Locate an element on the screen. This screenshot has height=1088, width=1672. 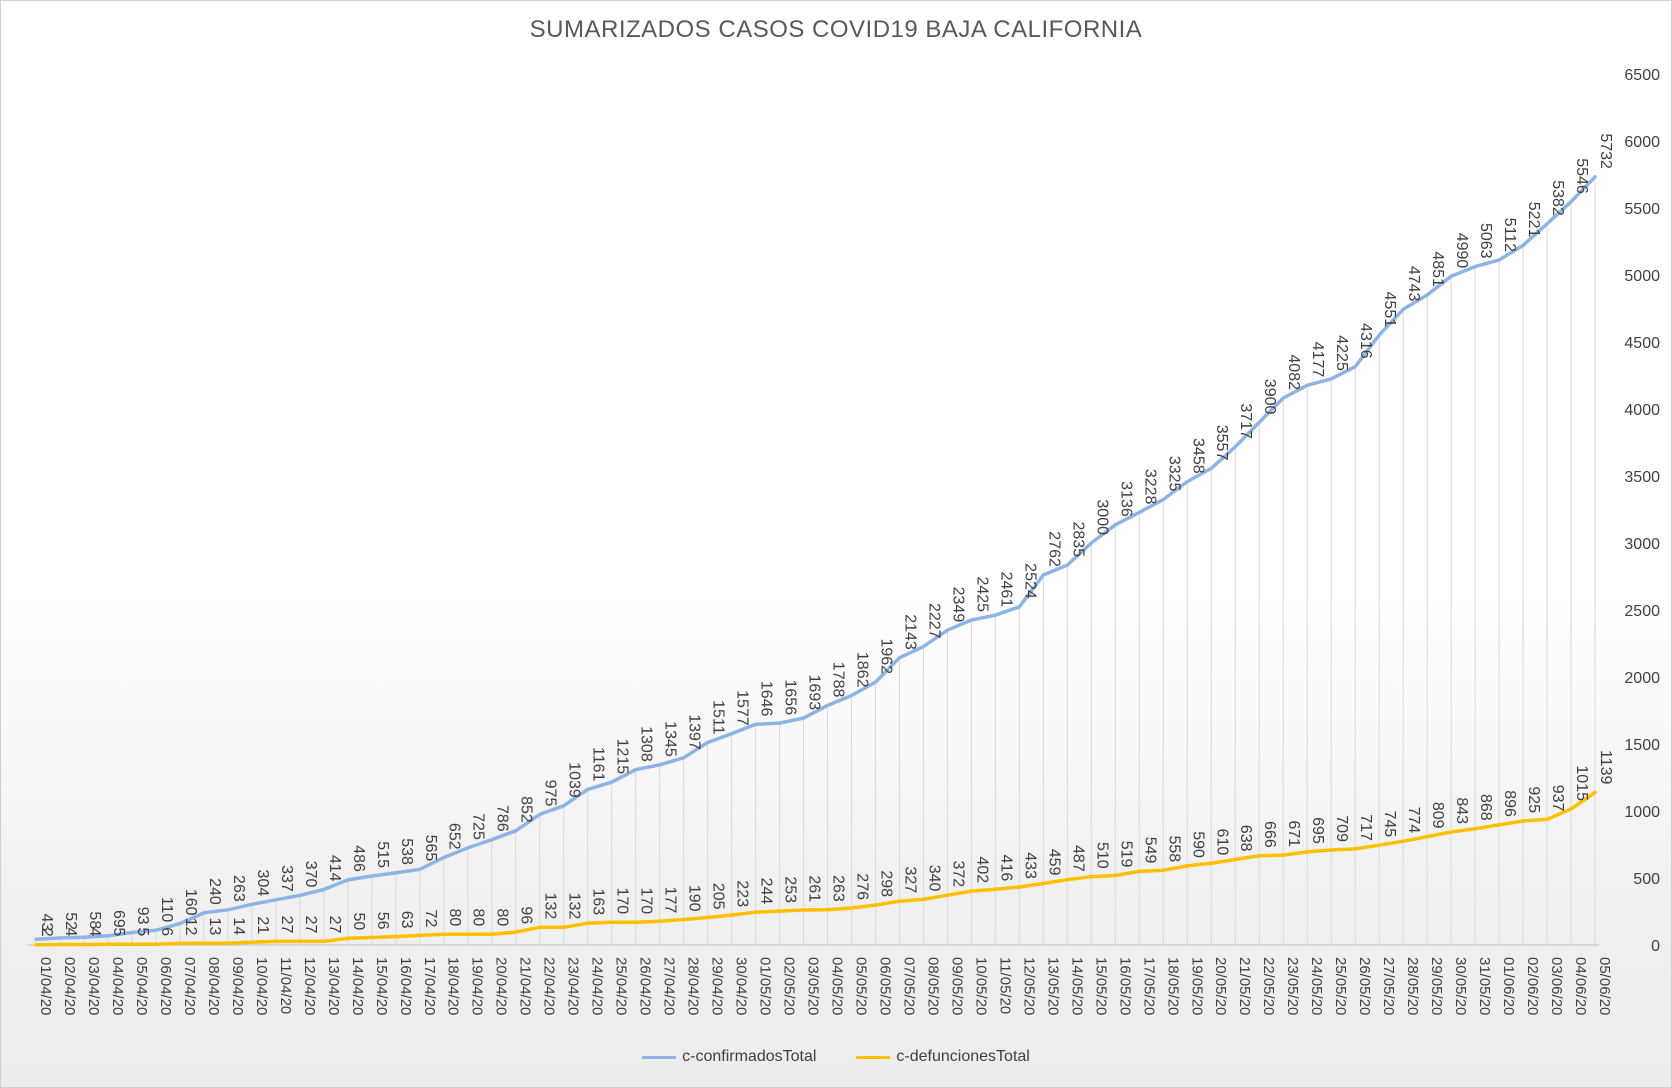
data-label-1: 5 is located at coordinates (142, 931).